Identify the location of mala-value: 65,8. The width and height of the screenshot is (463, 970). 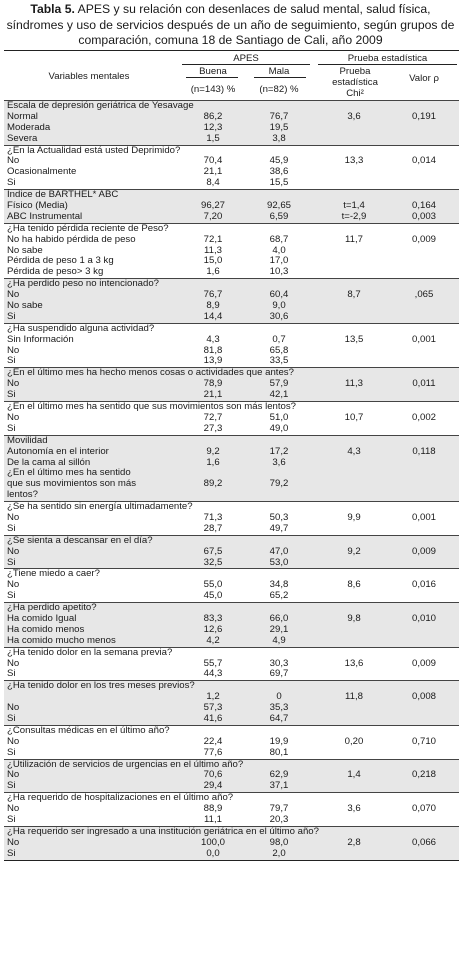
(279, 350).